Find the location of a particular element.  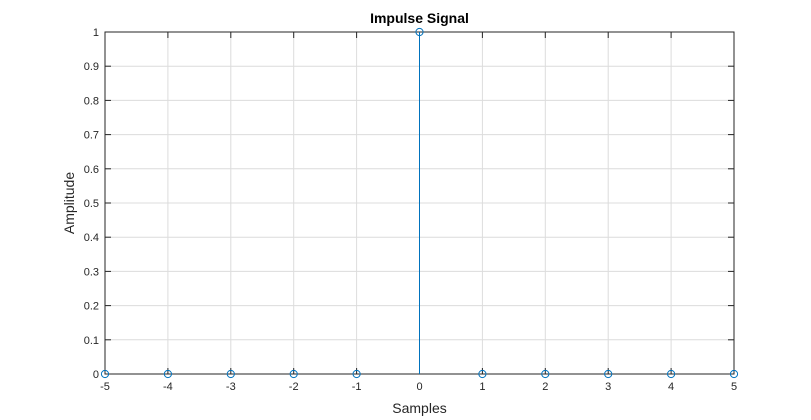

x-tick-labels: -5 -4 -3 -2 -1 0 1 2 3 4 5 is located at coordinates (418, 387).